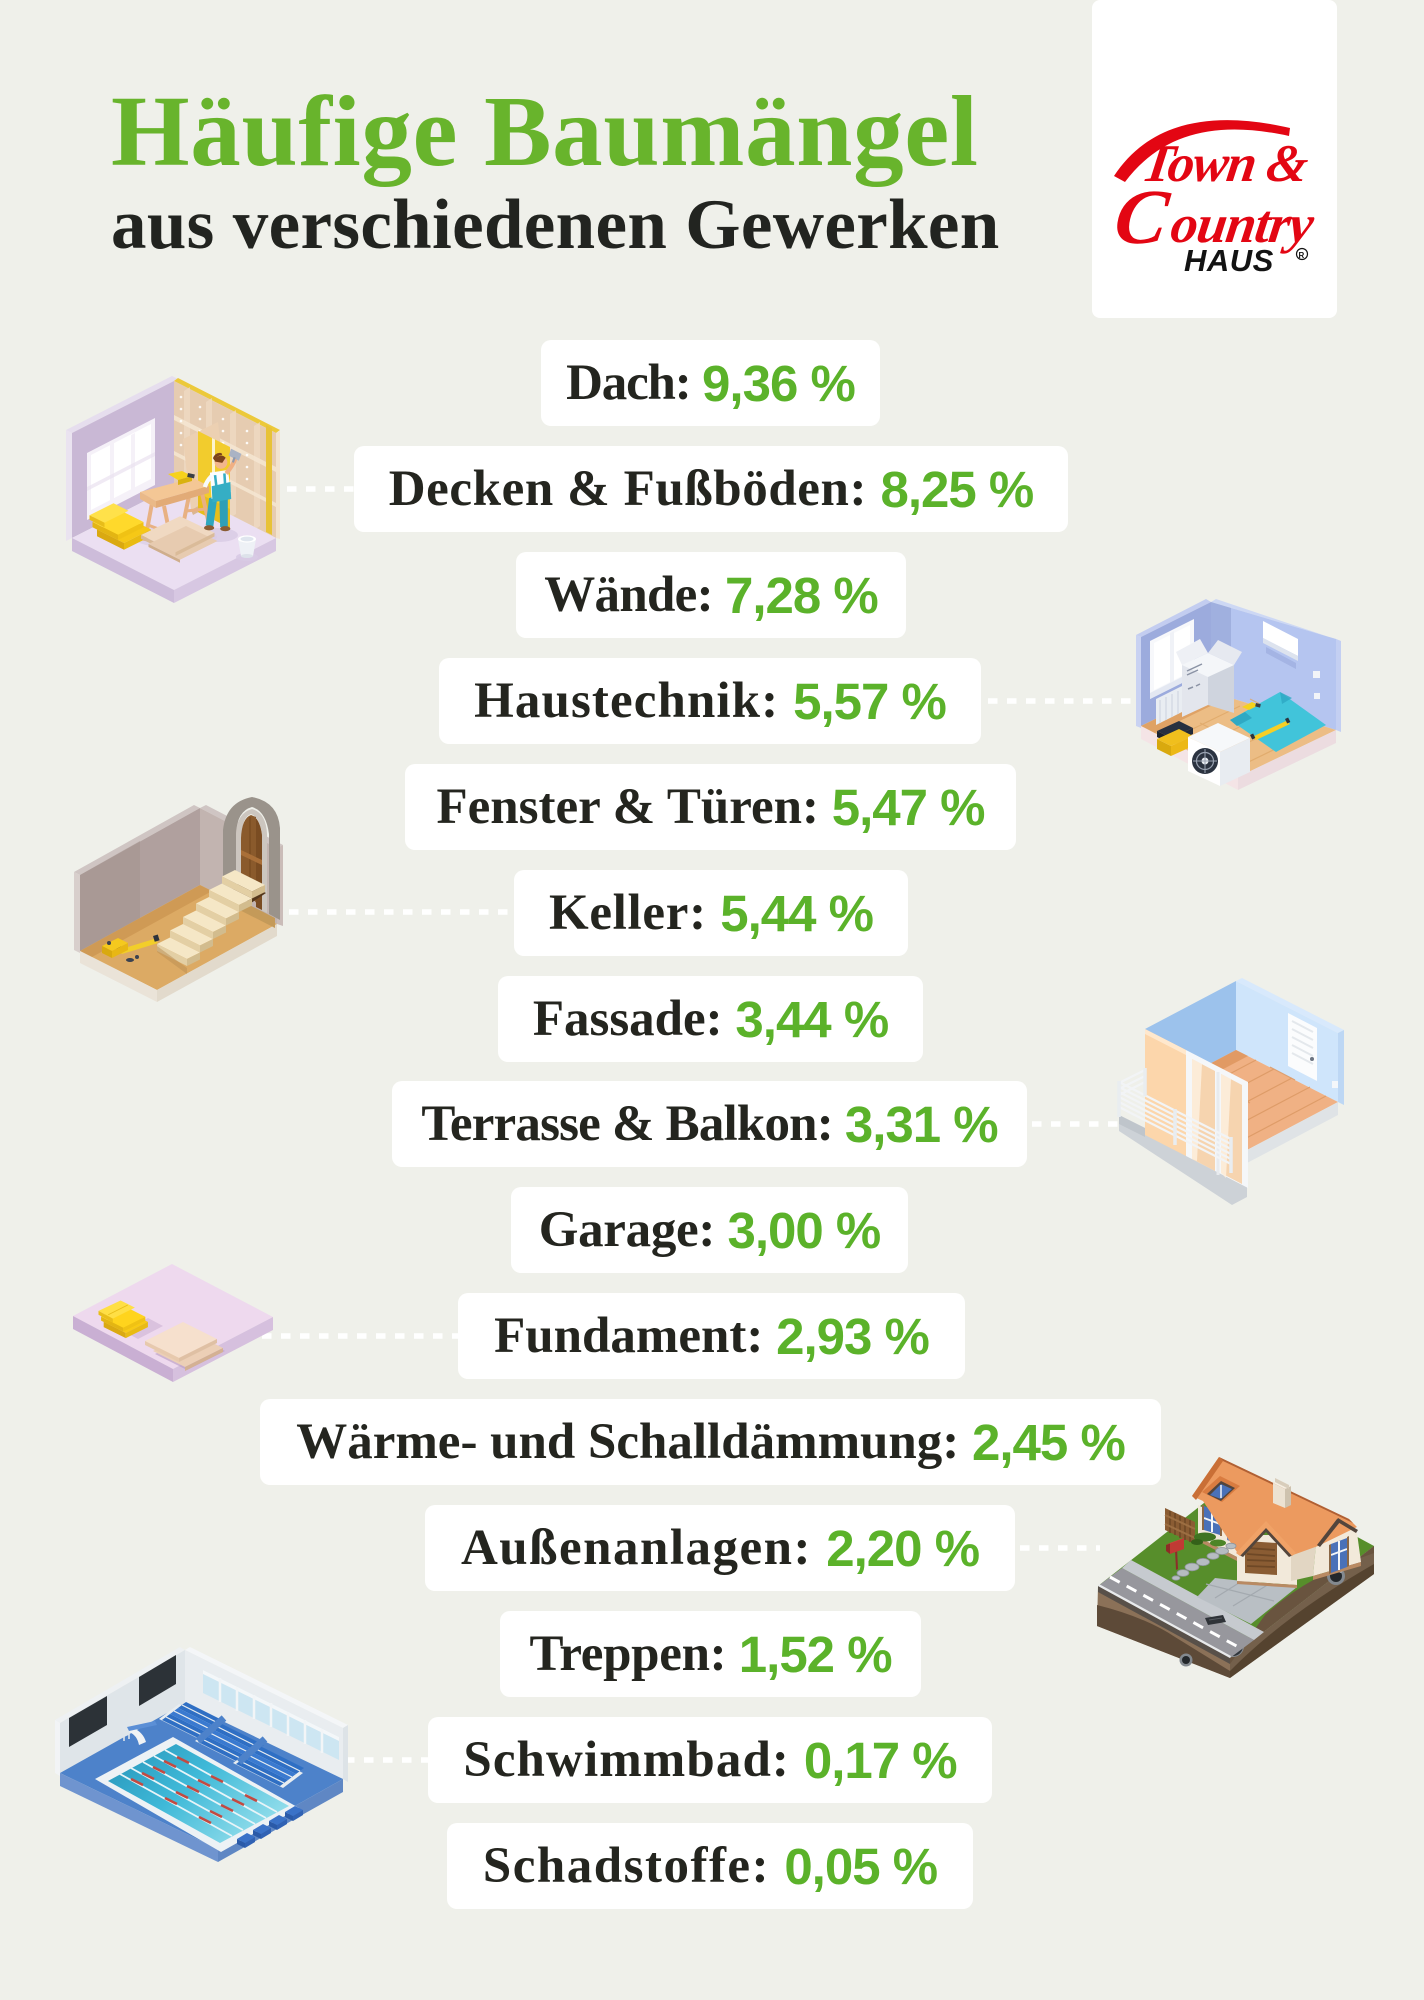 The image size is (1424, 2000). What do you see at coordinates (1302, 255) in the screenshot?
I see `svg-text: R` at bounding box center [1302, 255].